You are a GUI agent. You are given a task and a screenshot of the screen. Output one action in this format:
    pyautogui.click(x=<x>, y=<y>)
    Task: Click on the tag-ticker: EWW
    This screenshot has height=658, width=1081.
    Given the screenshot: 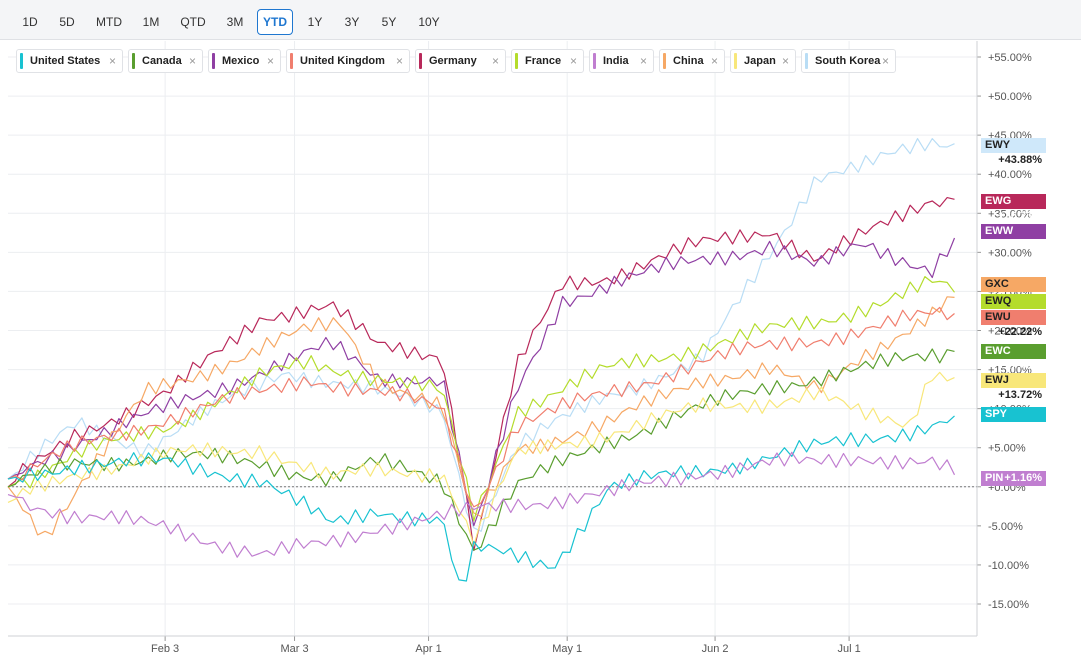 What is the action you would take?
    pyautogui.click(x=999, y=231)
    